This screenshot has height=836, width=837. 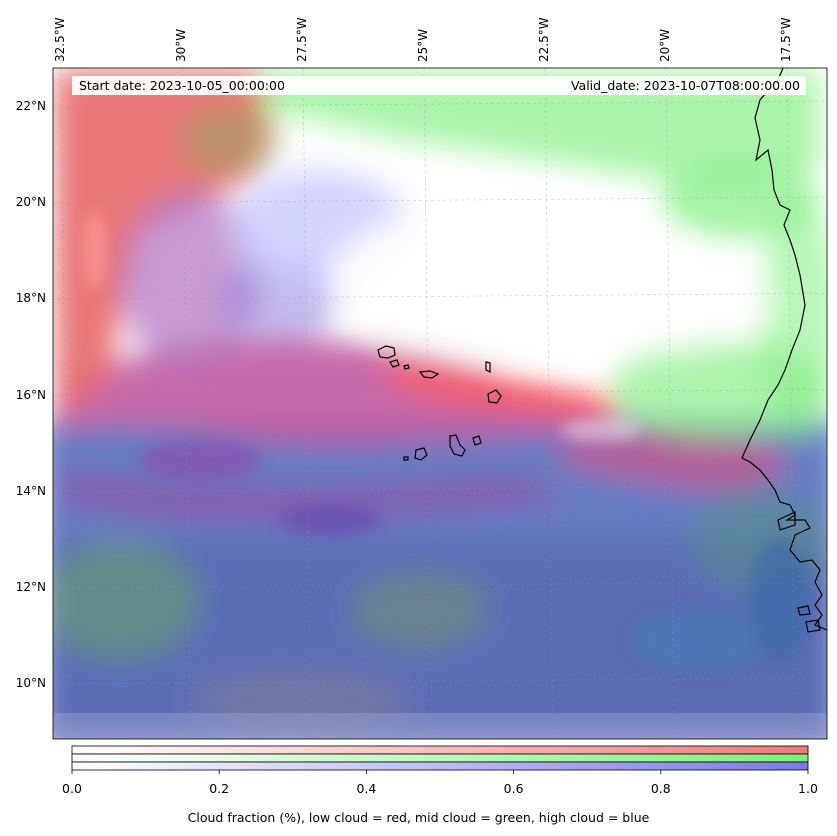 I want to click on latitude-label: 12°N, so click(x=30, y=586).